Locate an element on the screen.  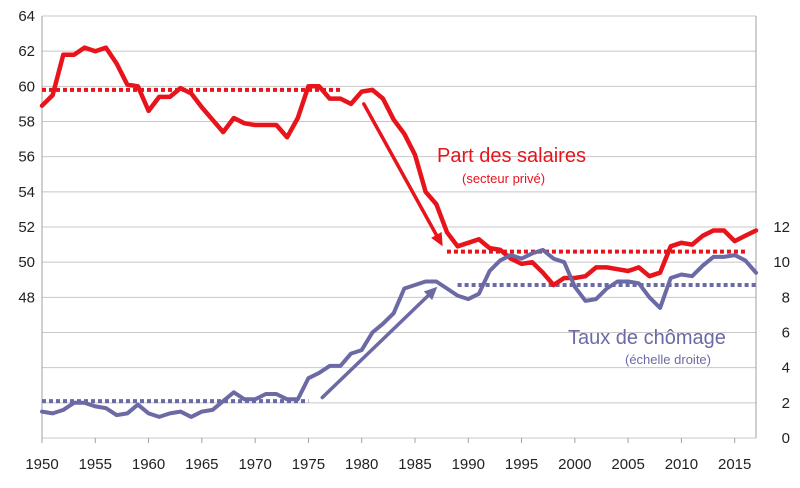
y-left-tick-label: 48 is located at coordinates (26, 297).